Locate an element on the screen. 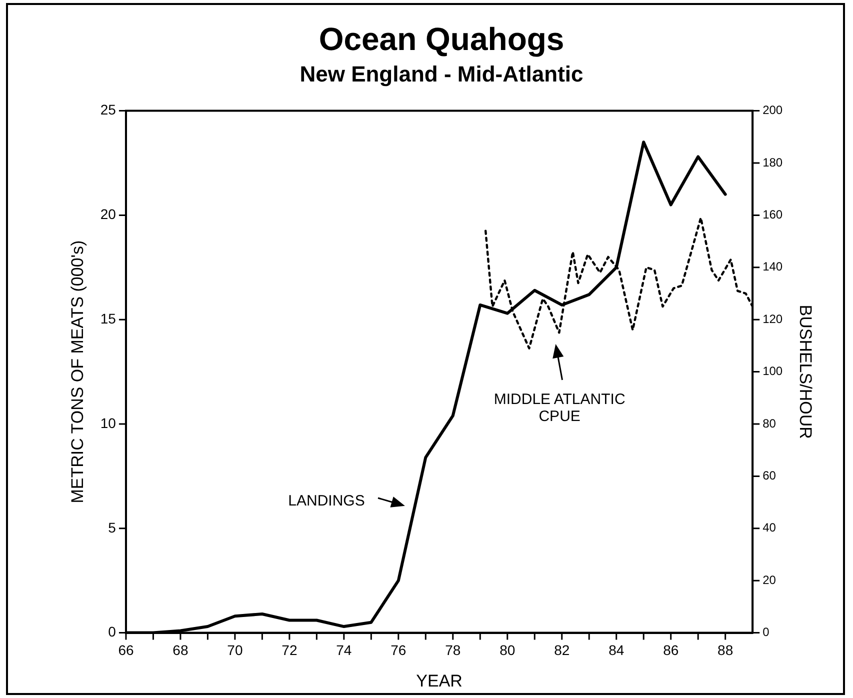  y2-tick-label: 160 is located at coordinates (772, 215).